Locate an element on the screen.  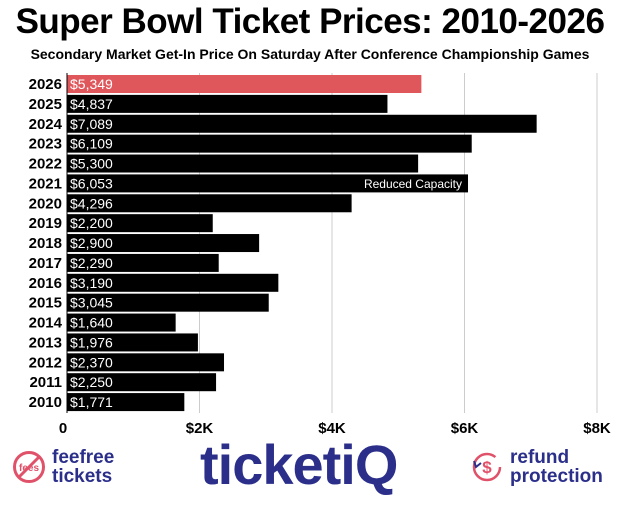
category-label-2012: 2012 is located at coordinates (45, 362).